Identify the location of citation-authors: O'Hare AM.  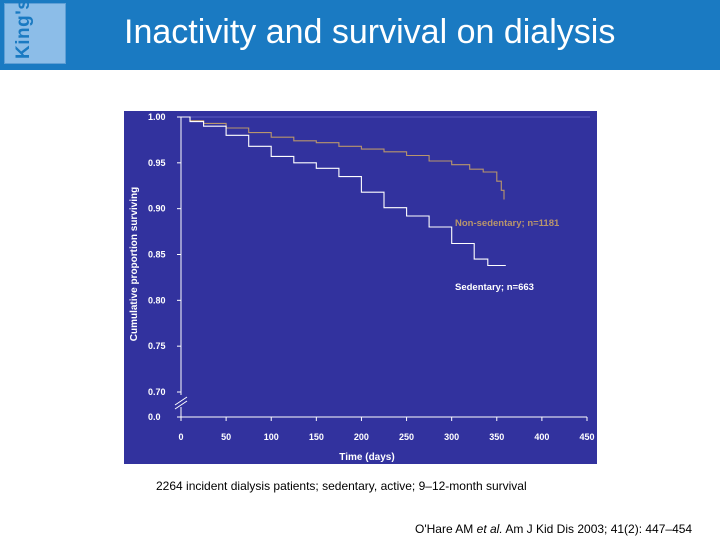
(446, 529).